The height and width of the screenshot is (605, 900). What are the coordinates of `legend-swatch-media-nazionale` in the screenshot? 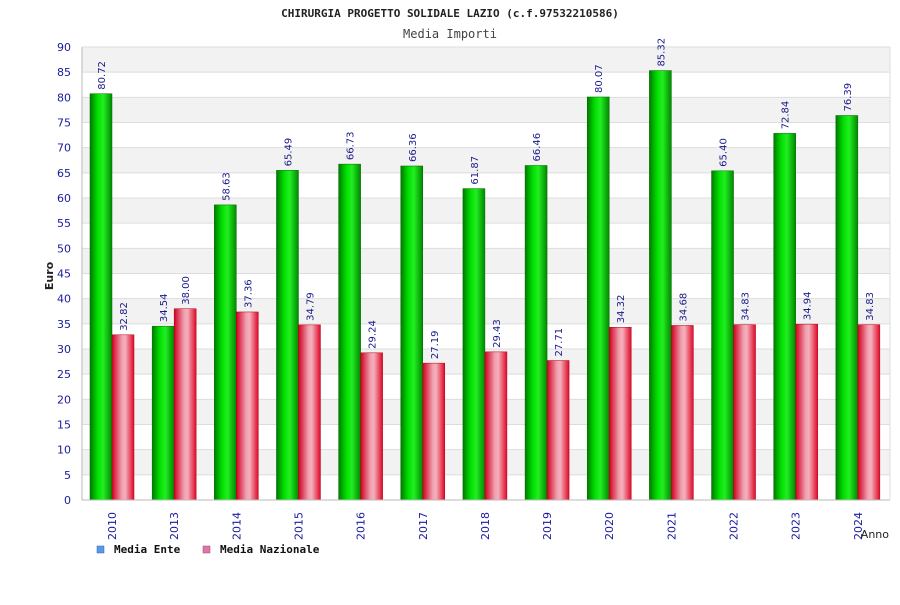 It's located at (206, 549).